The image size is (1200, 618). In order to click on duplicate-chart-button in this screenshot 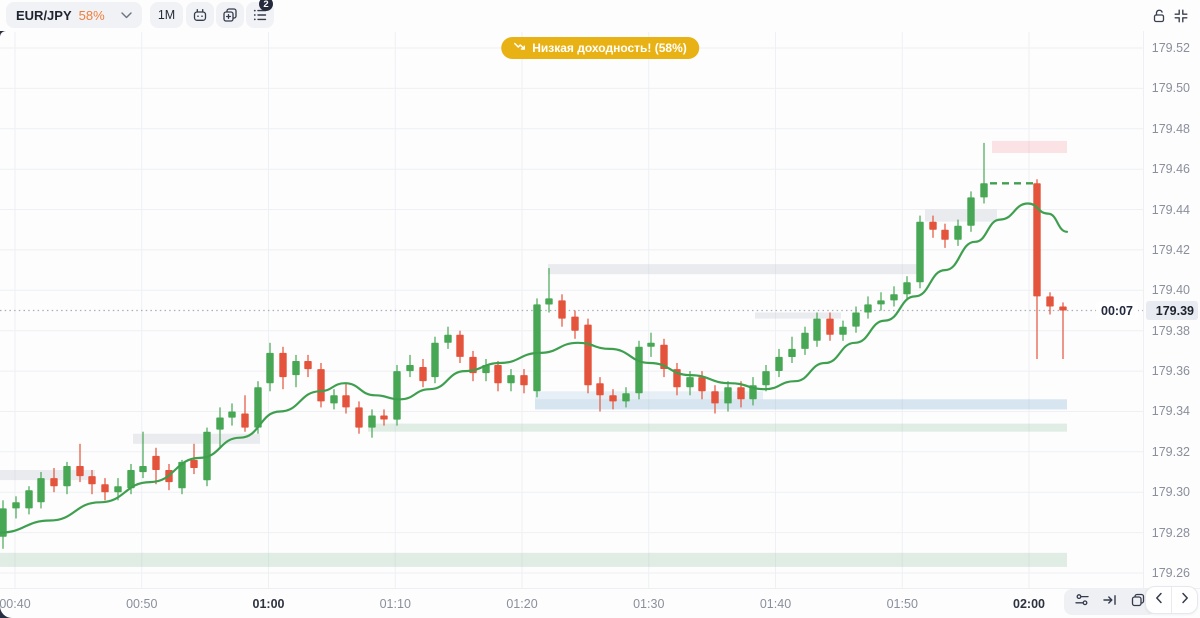, I will do `click(230, 15)`.